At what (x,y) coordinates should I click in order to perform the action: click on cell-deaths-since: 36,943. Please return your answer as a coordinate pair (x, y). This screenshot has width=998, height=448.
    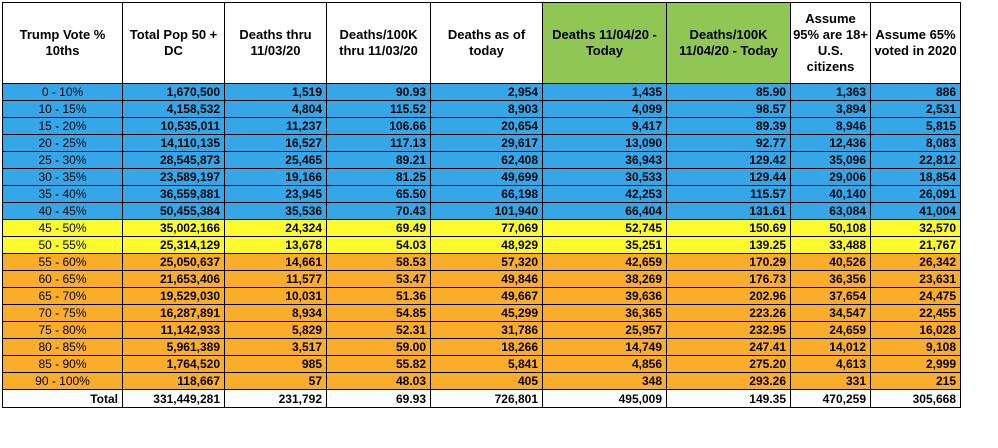
    Looking at the image, I should click on (604, 160).